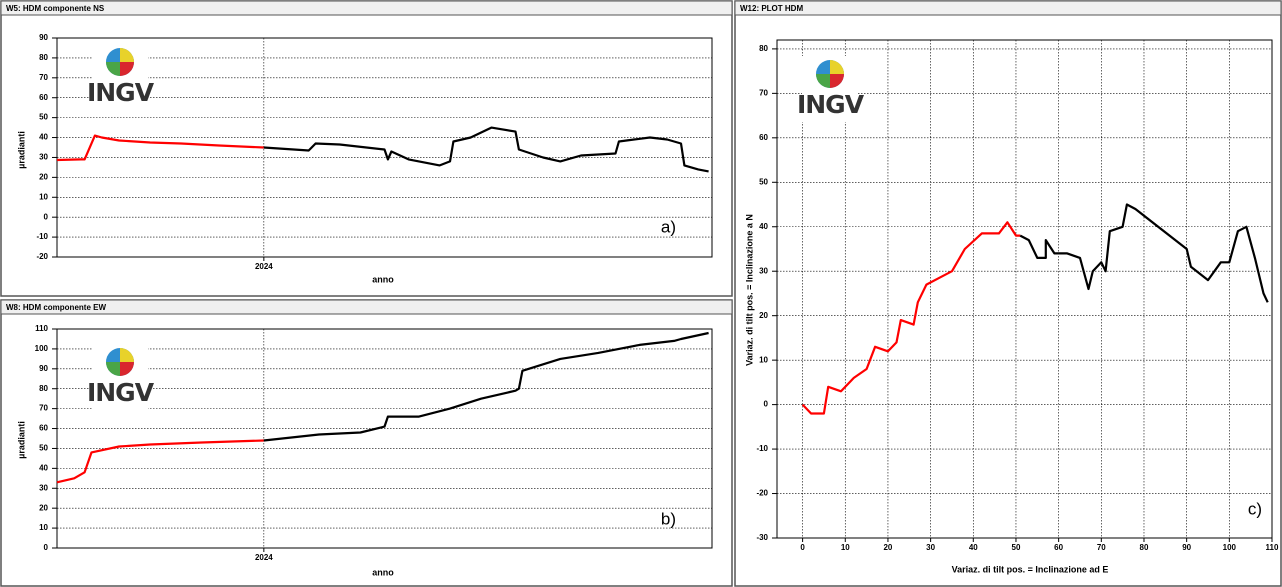 The image size is (1282, 587). I want to click on panel-annotation: c), so click(1255, 508).